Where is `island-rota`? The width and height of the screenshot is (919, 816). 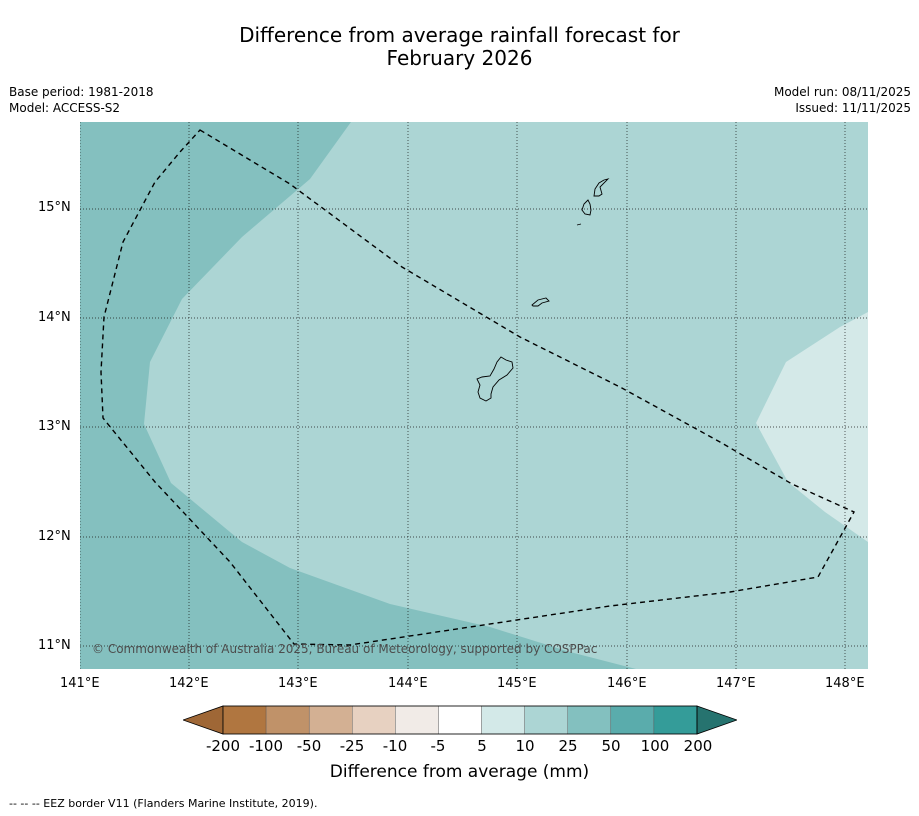
island-rota is located at coordinates (540, 302).